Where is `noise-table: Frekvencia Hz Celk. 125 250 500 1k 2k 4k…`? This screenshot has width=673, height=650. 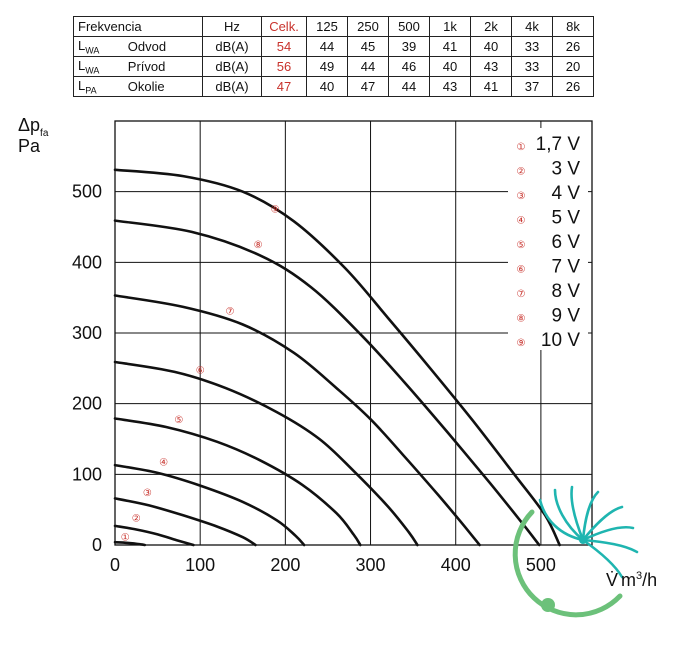
noise-table: Frekvencia Hz Celk. 125 250 500 1k 2k 4k… is located at coordinates (333, 56).